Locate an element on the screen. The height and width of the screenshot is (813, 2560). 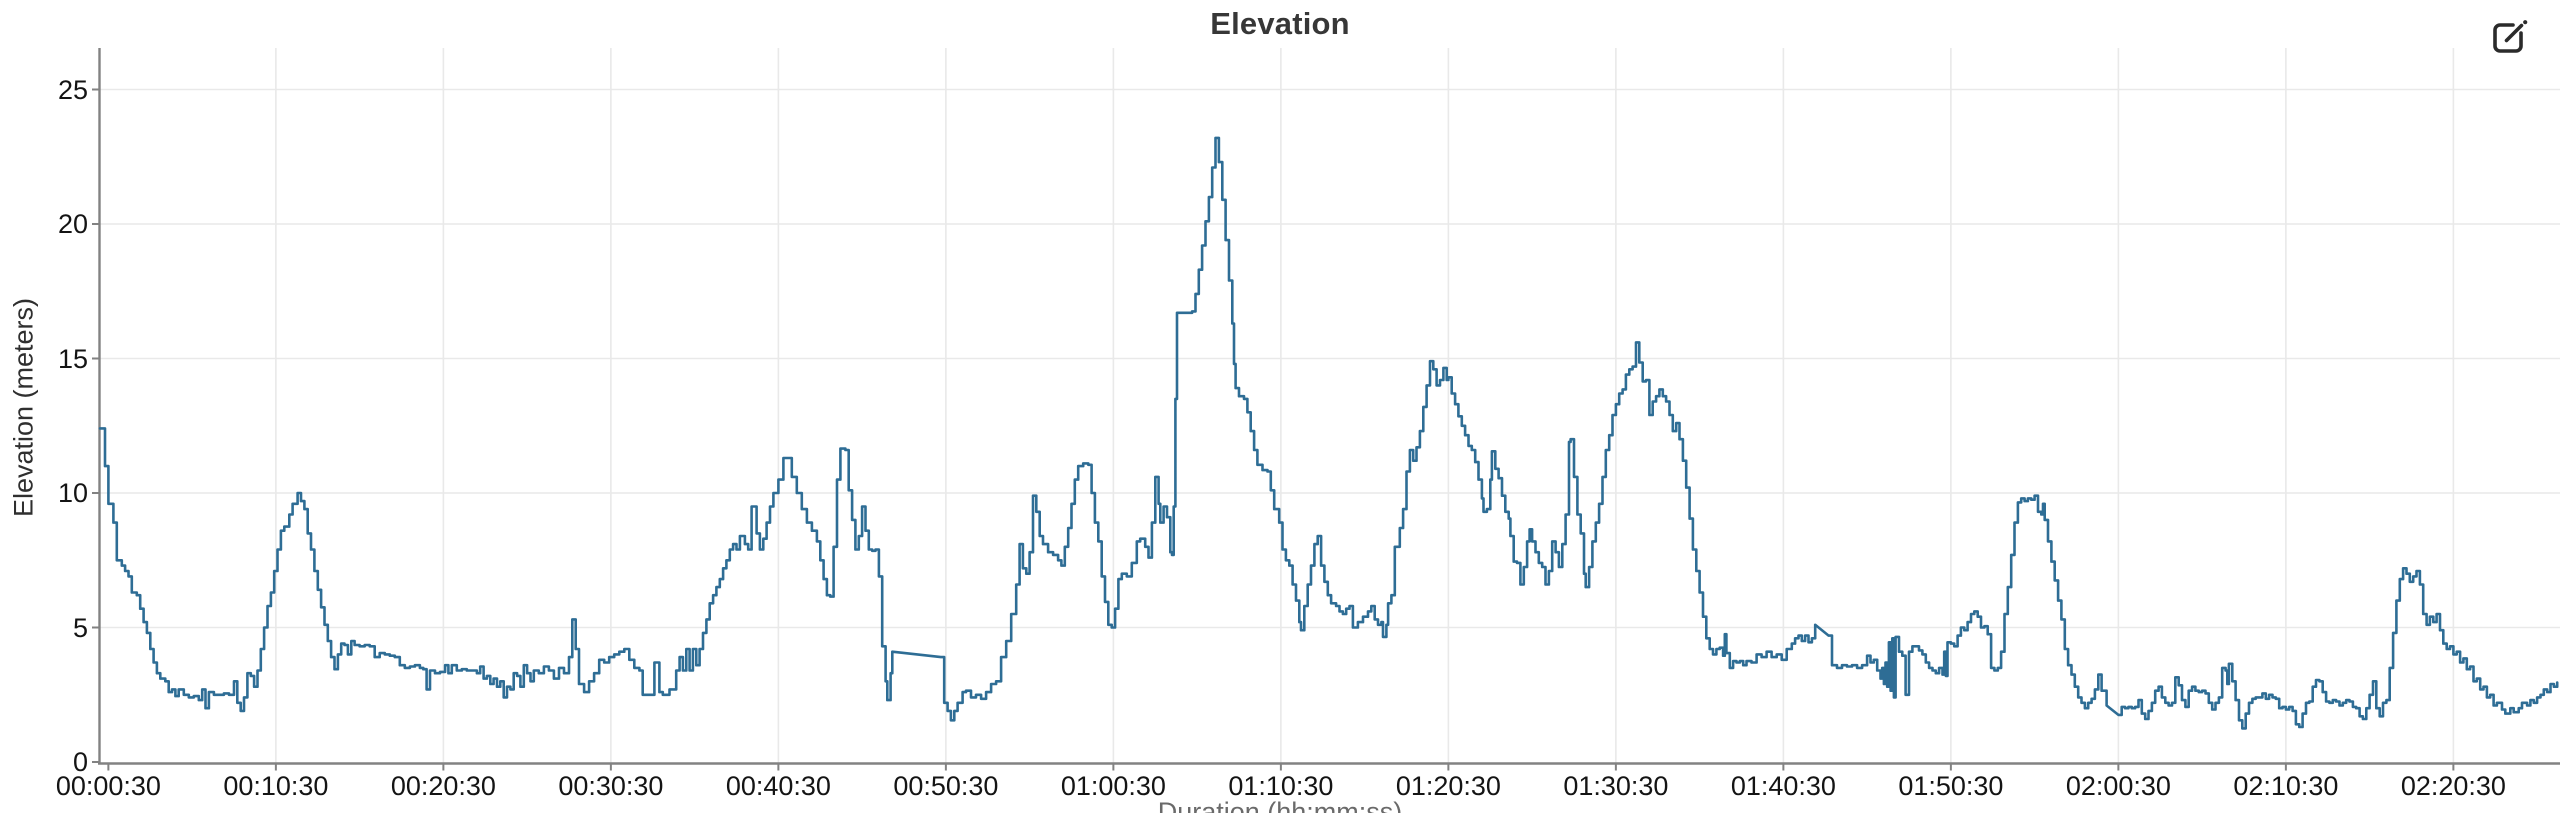
y-tick-label: 20 is located at coordinates (72, 224).